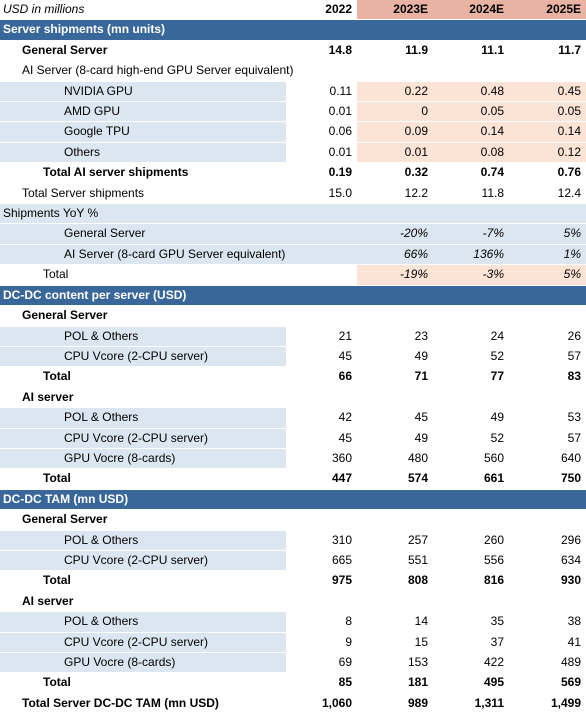 The image size is (586, 714). Describe the element at coordinates (547, 561) in the screenshot. I see `cell: 634` at that location.